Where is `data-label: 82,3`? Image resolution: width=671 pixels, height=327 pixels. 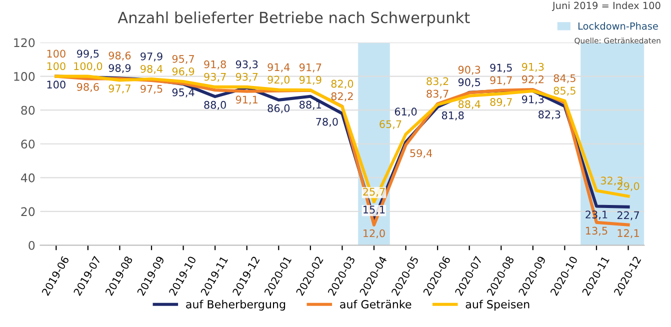
data-label: 82,3 is located at coordinates (549, 115).